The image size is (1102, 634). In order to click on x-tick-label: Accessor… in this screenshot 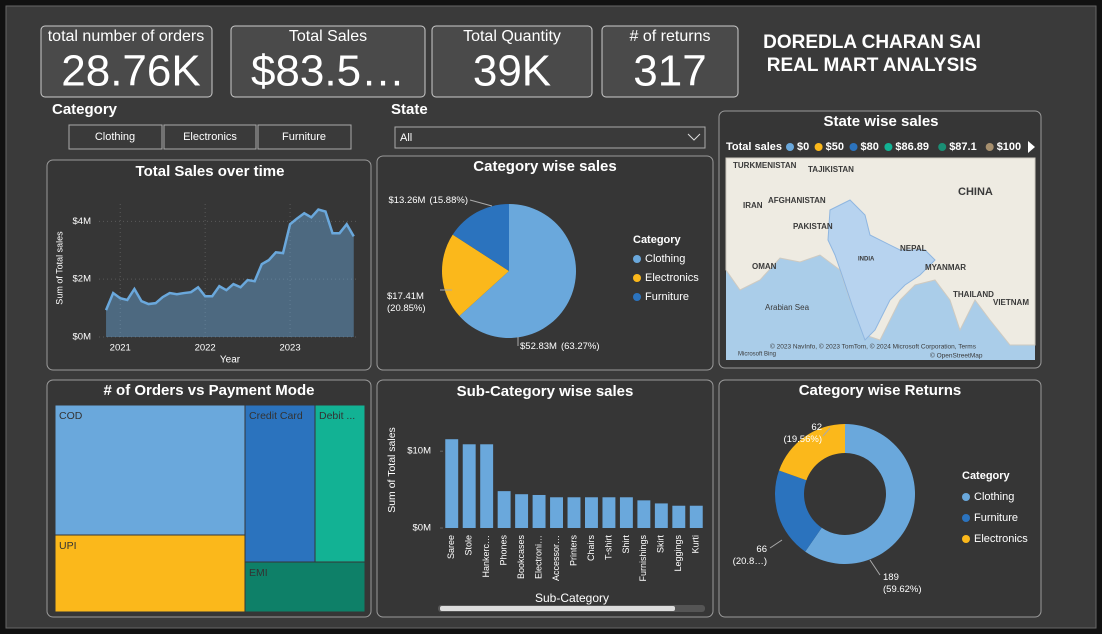, I will do `click(556, 558)`.